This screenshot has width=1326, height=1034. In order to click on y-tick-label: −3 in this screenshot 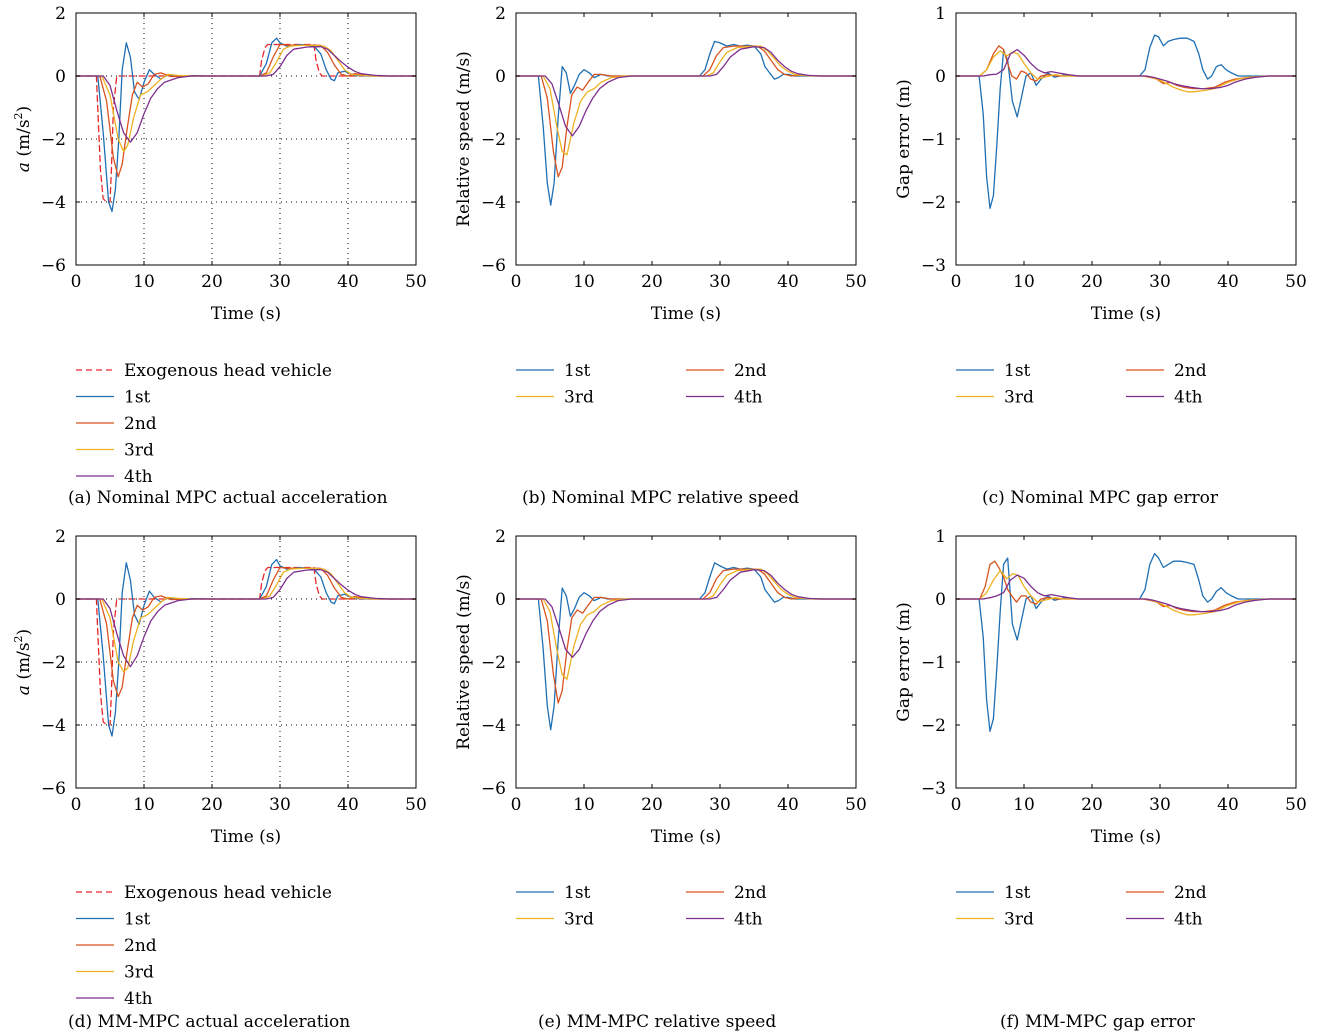, I will do `click(933, 266)`.